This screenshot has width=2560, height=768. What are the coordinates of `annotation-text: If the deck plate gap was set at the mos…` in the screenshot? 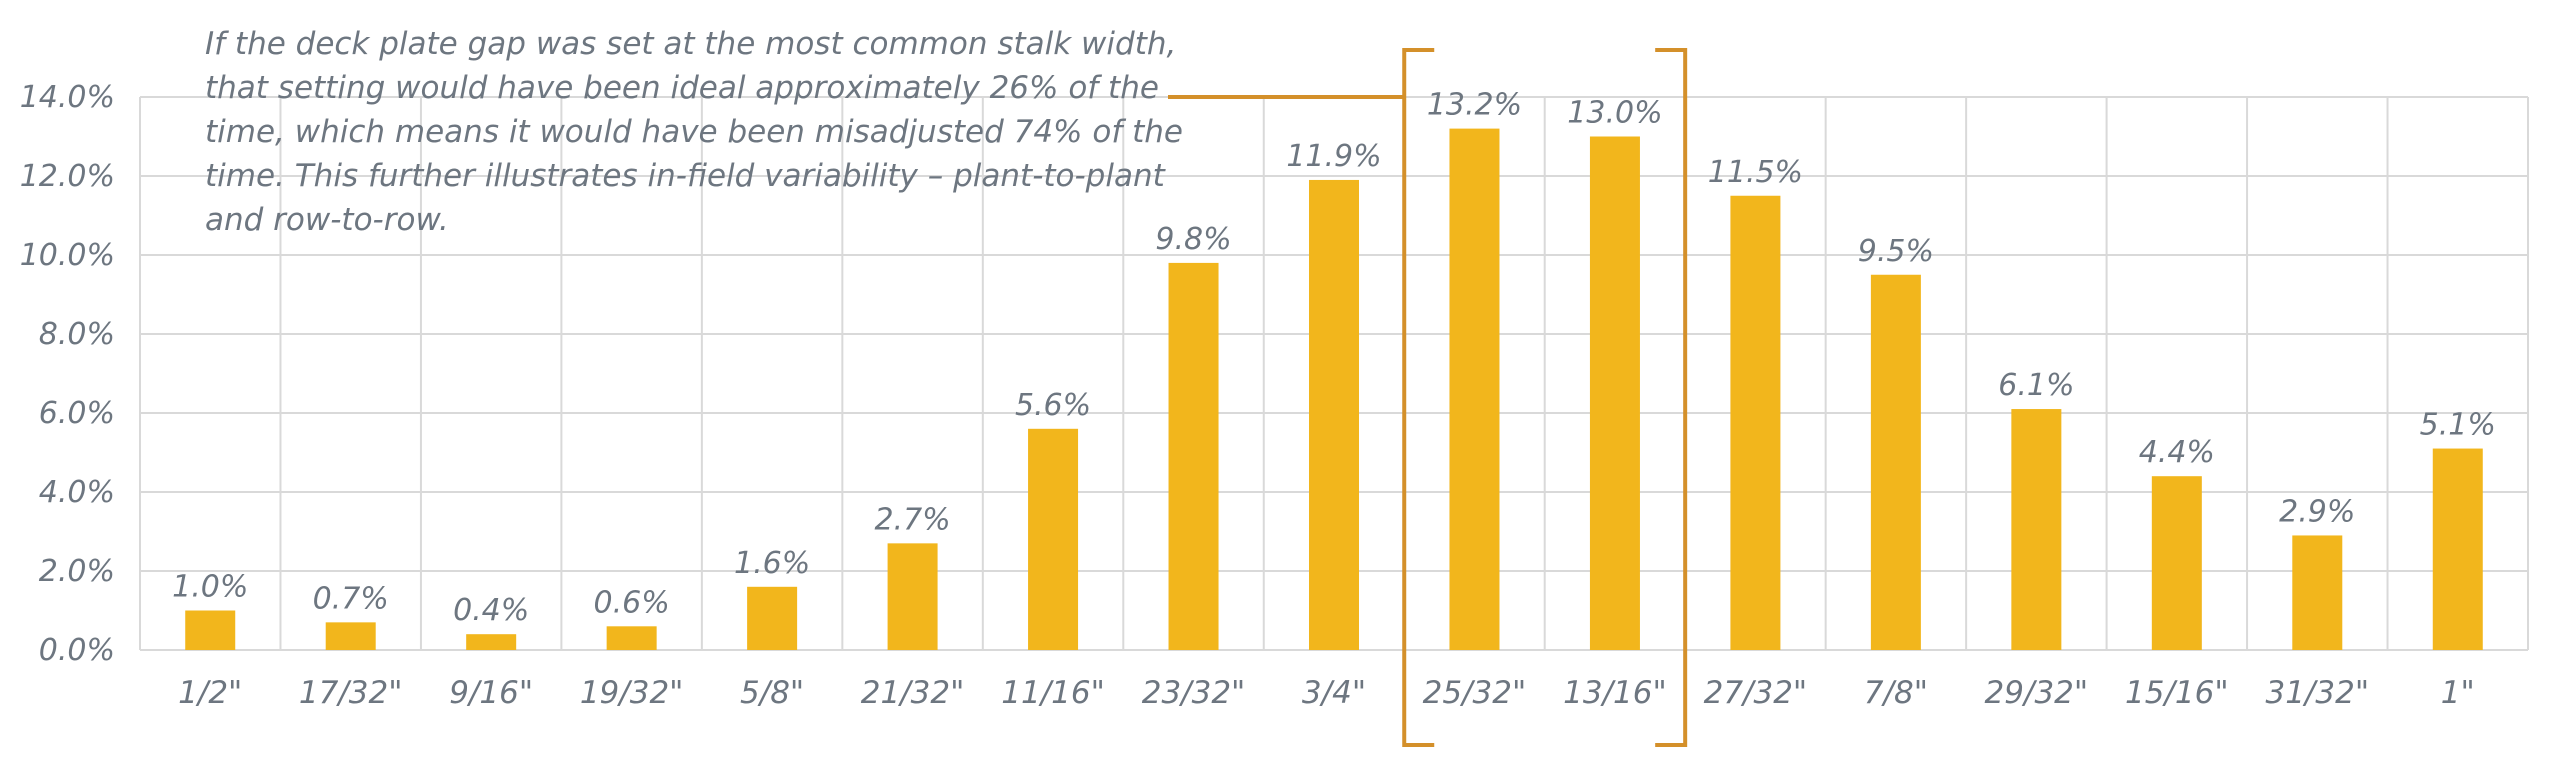 It's located at (694, 132).